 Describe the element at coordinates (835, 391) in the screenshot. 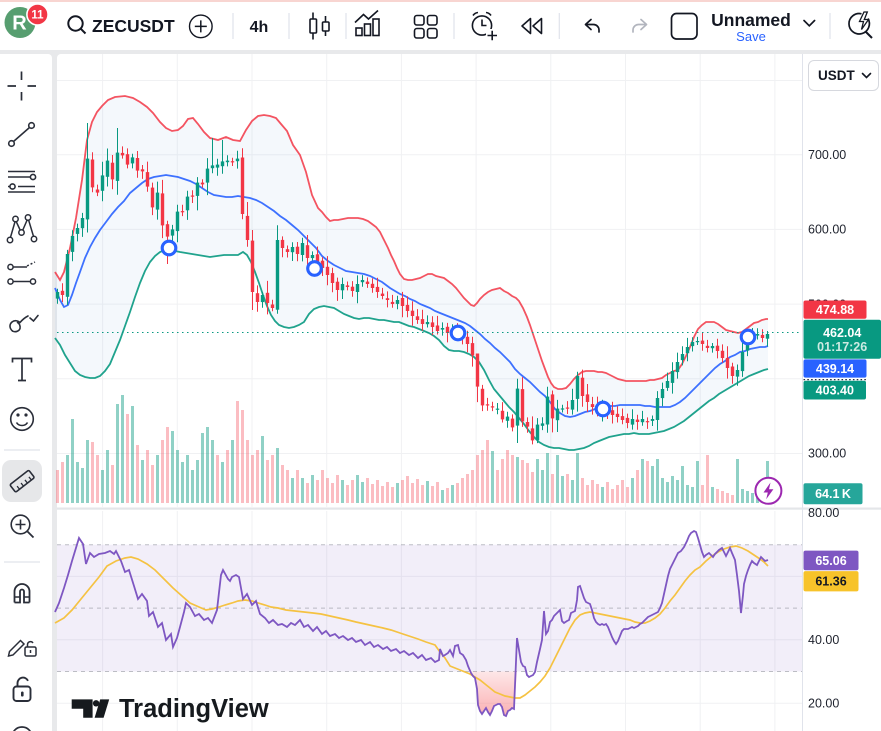

I see `svg-text: 403.40` at that location.